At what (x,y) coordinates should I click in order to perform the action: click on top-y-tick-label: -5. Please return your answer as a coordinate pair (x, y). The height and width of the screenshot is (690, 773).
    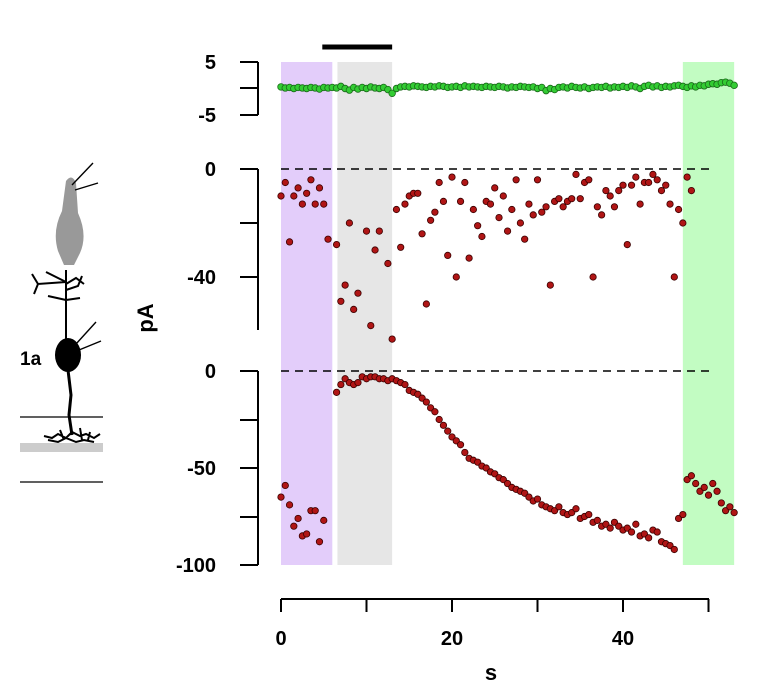
    Looking at the image, I should click on (207, 116).